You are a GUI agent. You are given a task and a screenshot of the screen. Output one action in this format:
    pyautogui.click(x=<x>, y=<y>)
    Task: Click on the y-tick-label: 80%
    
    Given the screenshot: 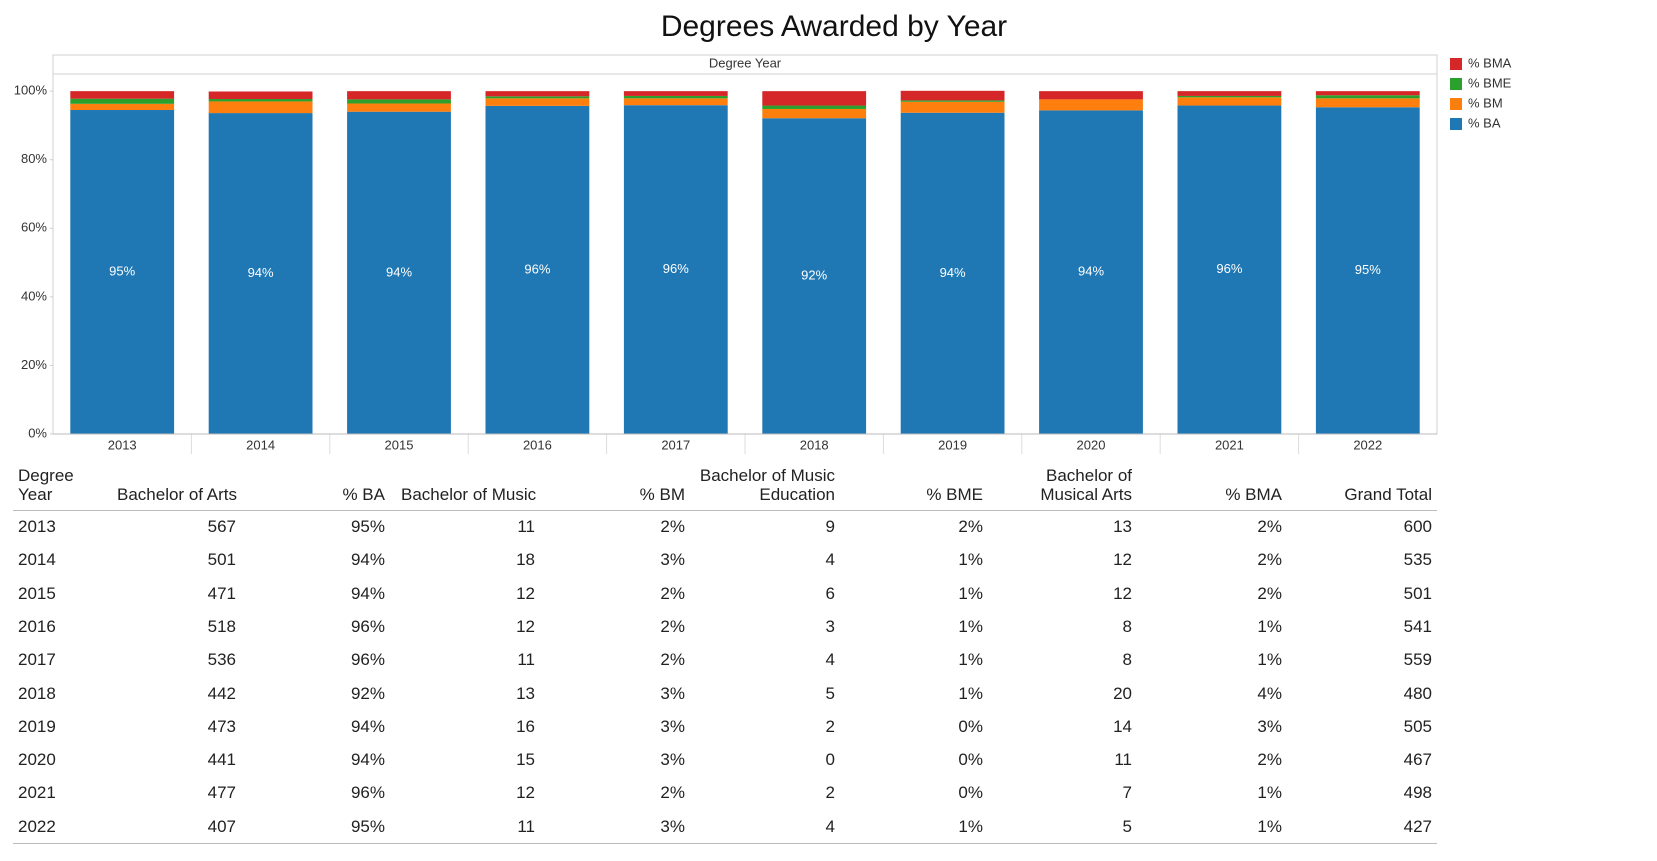 What is the action you would take?
    pyautogui.click(x=34, y=158)
    